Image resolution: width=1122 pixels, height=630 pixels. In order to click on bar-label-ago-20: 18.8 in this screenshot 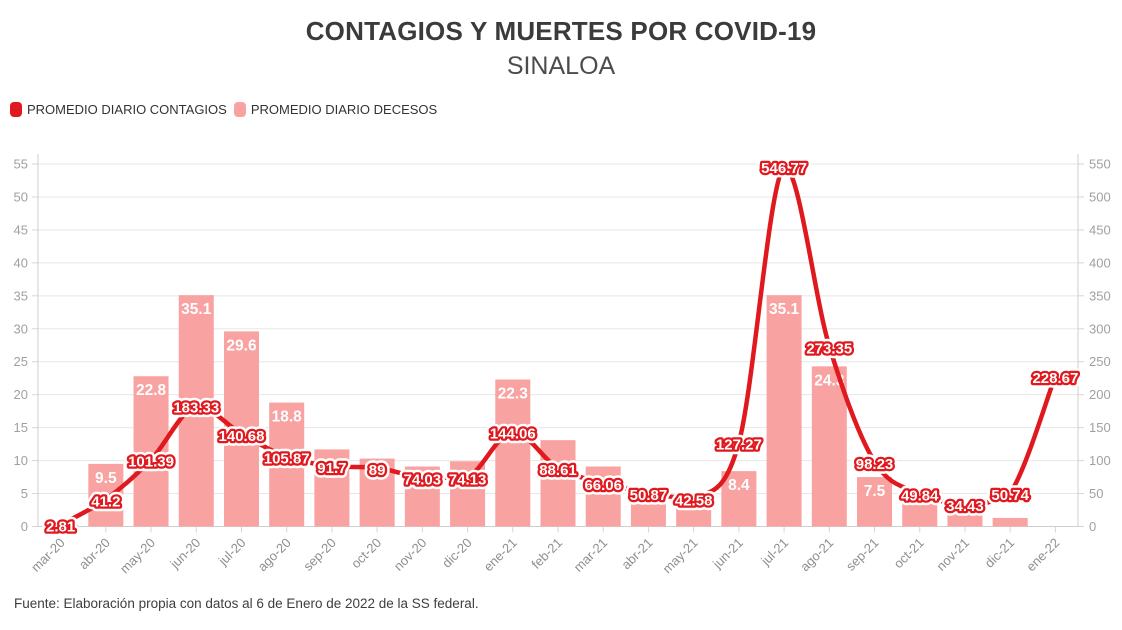, I will do `click(287, 417)`.